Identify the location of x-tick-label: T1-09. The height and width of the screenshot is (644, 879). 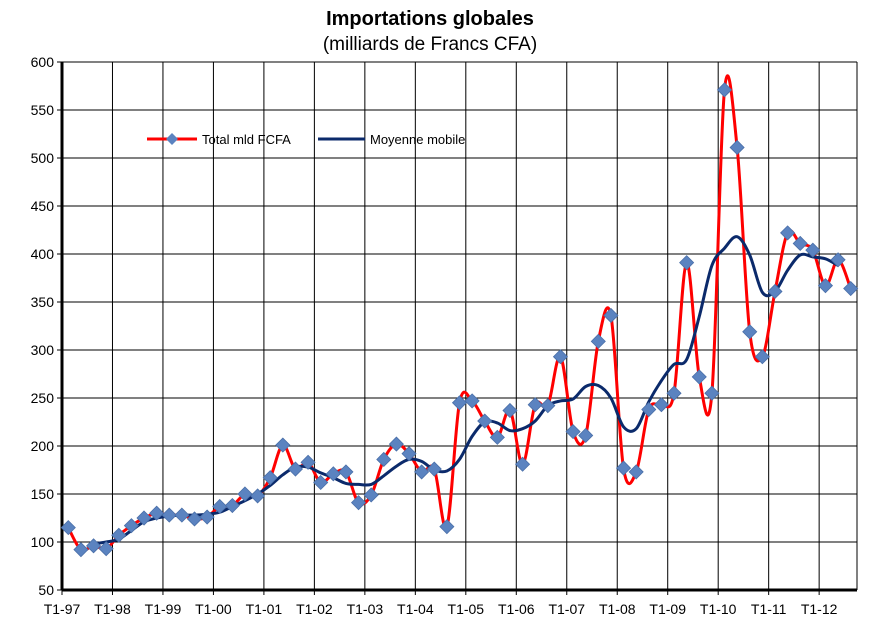
(667, 609).